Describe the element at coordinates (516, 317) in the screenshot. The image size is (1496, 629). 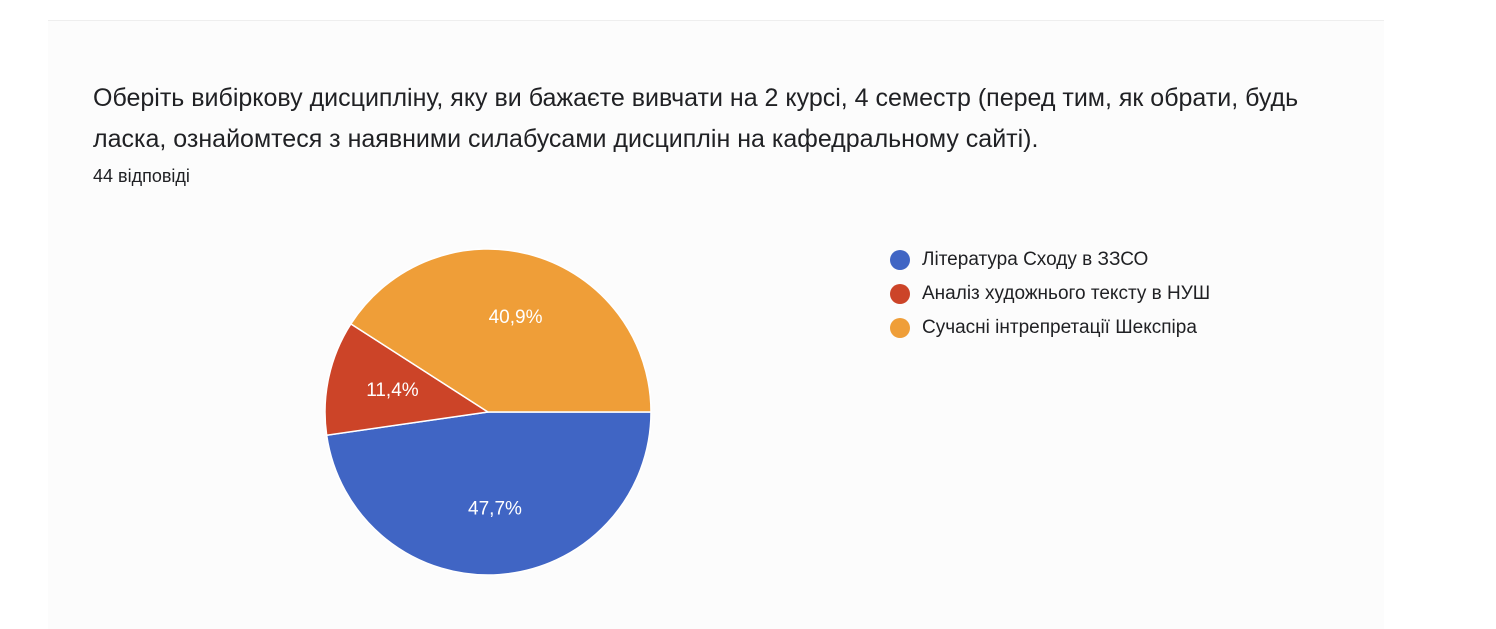
I see `pie-slice-label-3: 40,9%` at that location.